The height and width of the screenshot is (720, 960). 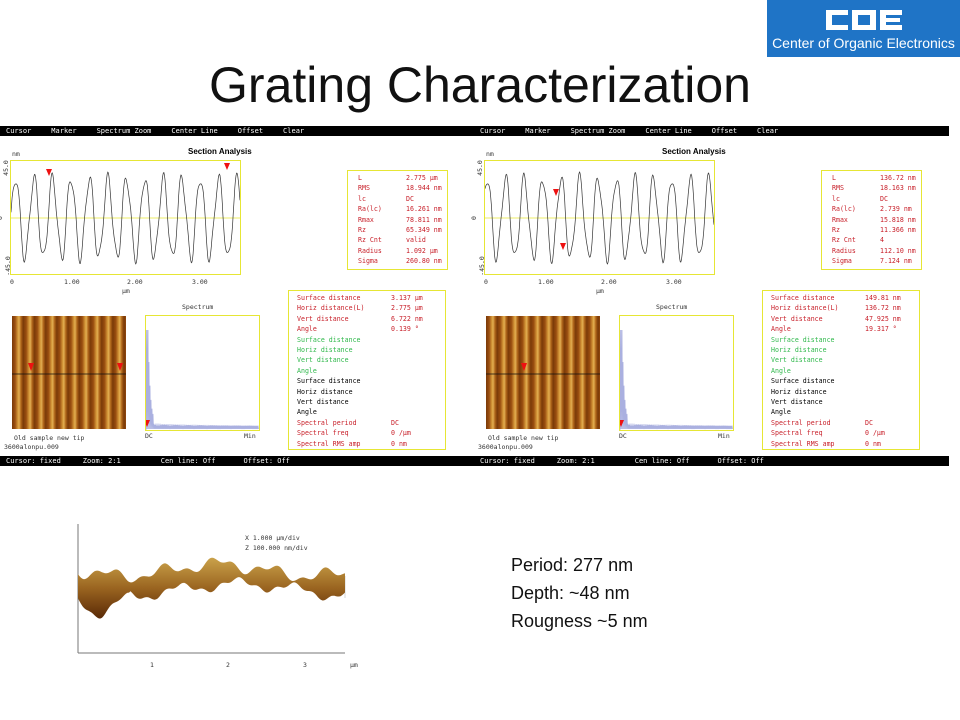 What do you see at coordinates (323, 433) in the screenshot?
I see `measurement-key: Spectral freq` at bounding box center [323, 433].